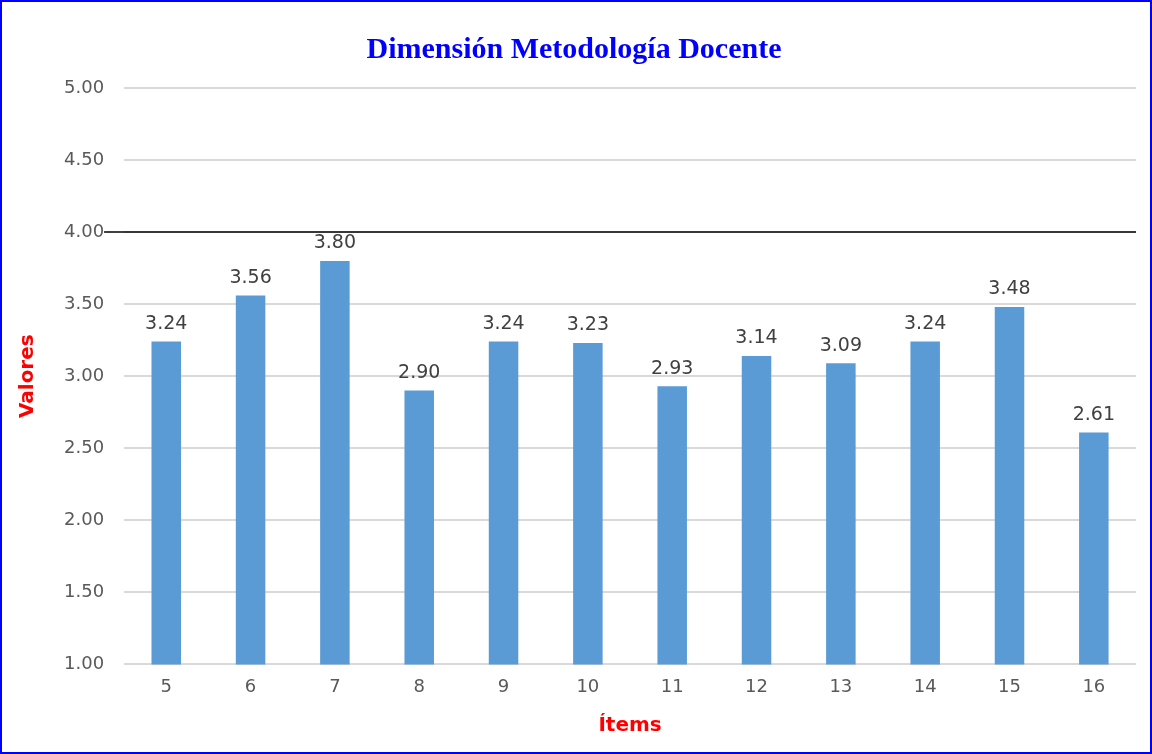 This screenshot has height=754, width=1152. I want to click on x-tick-label: 7, so click(335, 685).